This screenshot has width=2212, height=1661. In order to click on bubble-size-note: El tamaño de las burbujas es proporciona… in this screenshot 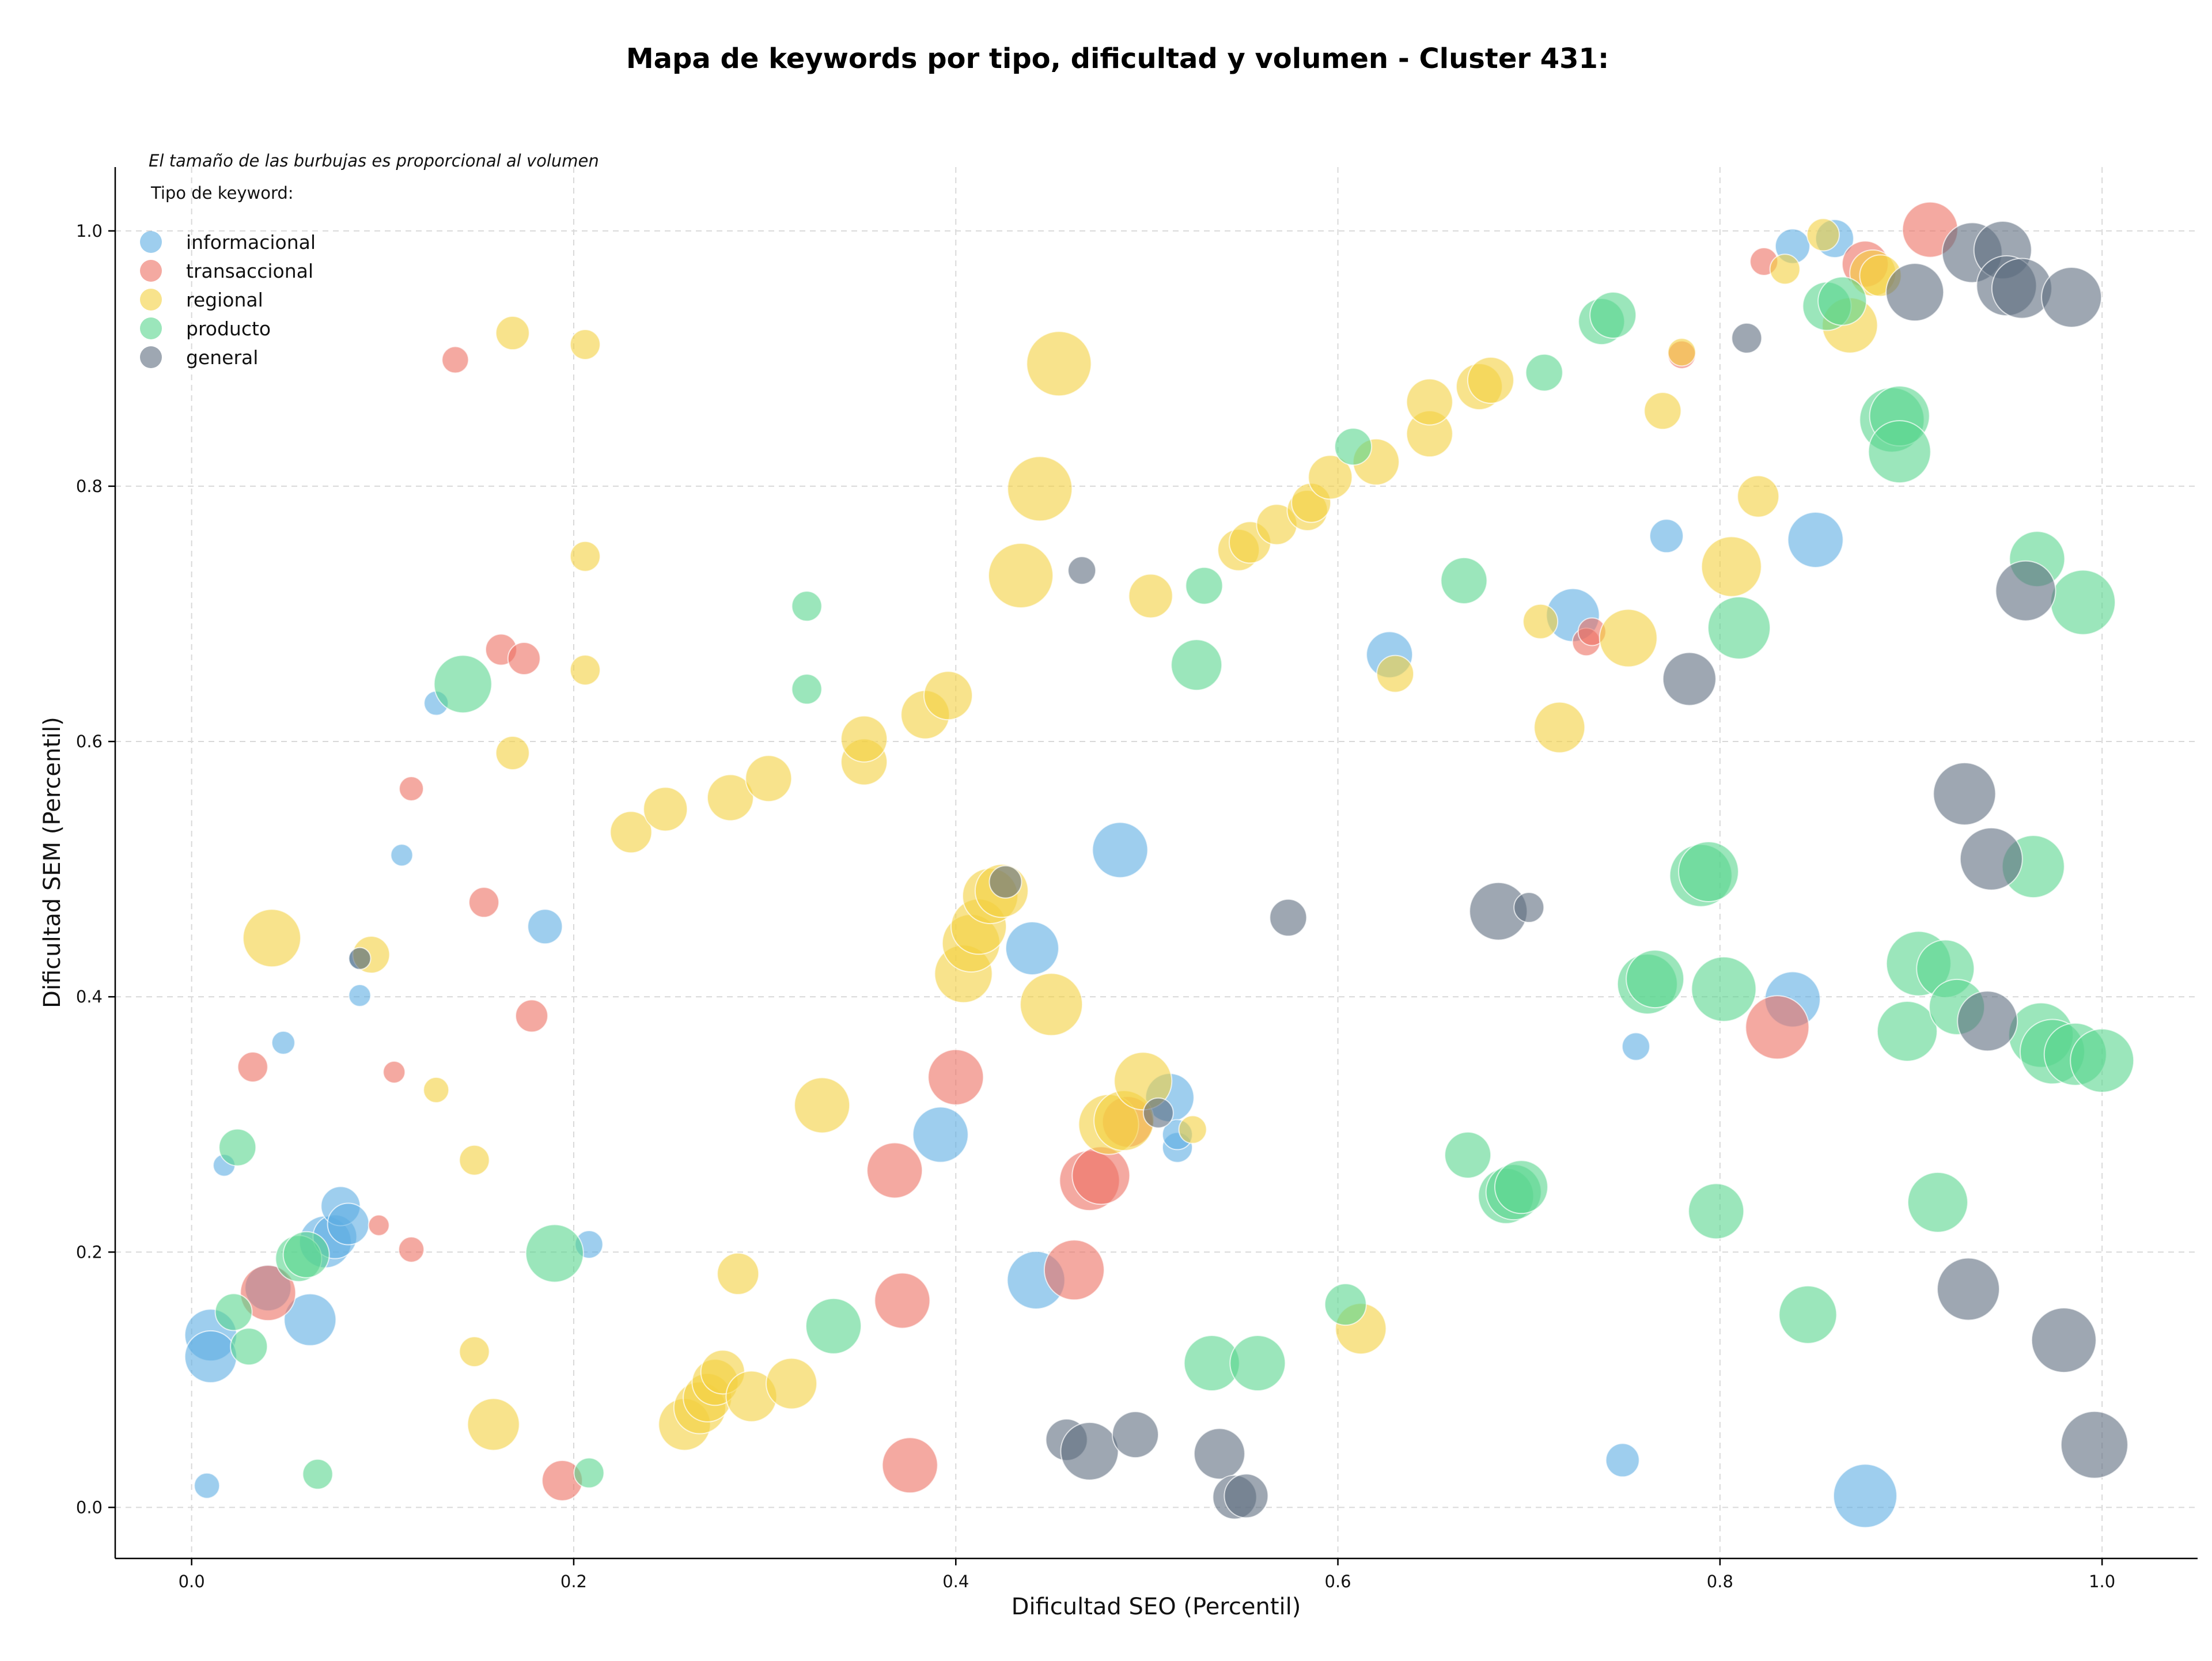, I will do `click(374, 161)`.